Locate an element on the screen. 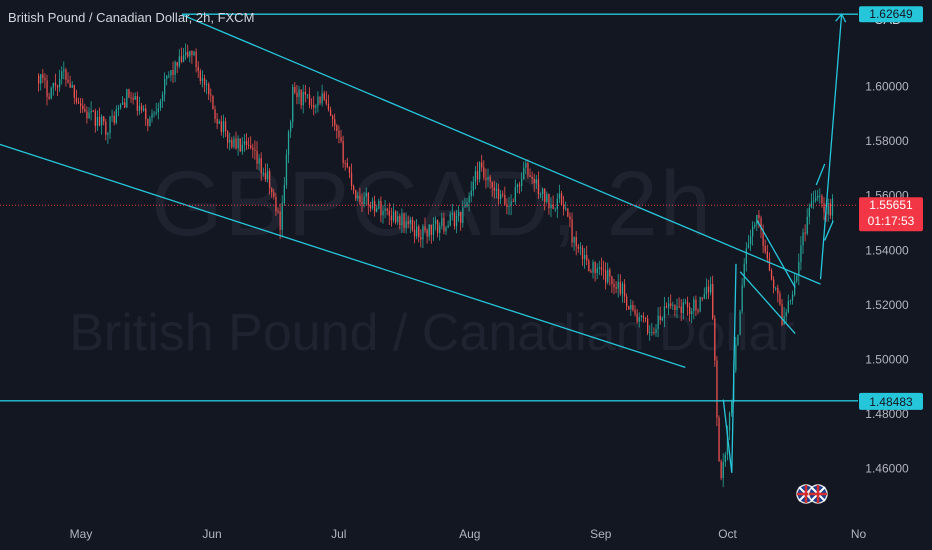  wedge-upper-line is located at coordinates (776, 254).